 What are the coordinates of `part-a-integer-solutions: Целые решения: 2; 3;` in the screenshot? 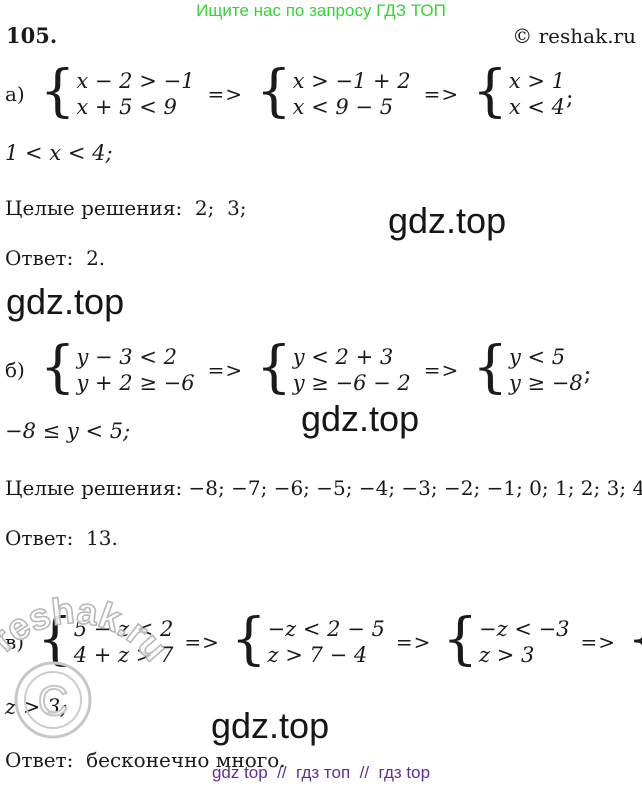 It's located at (126, 208).